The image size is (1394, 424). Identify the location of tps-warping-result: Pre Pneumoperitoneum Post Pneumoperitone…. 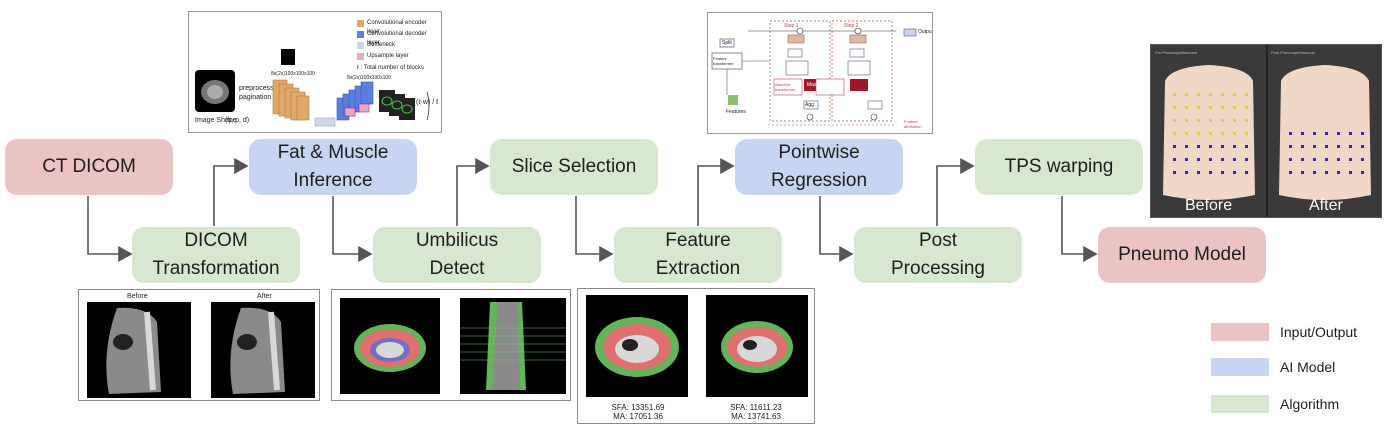
(1266, 131).